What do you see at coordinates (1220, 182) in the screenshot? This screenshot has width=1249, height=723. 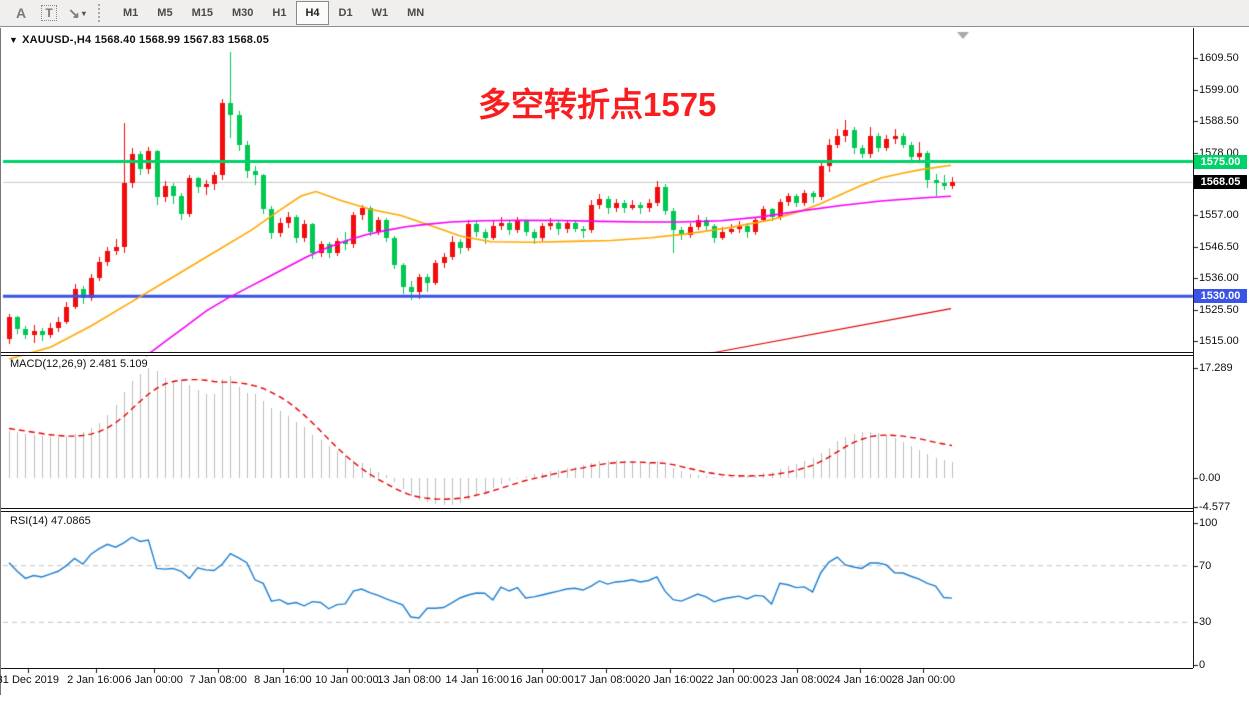 I see `price-badge-1568.05: 1568.05` at bounding box center [1220, 182].